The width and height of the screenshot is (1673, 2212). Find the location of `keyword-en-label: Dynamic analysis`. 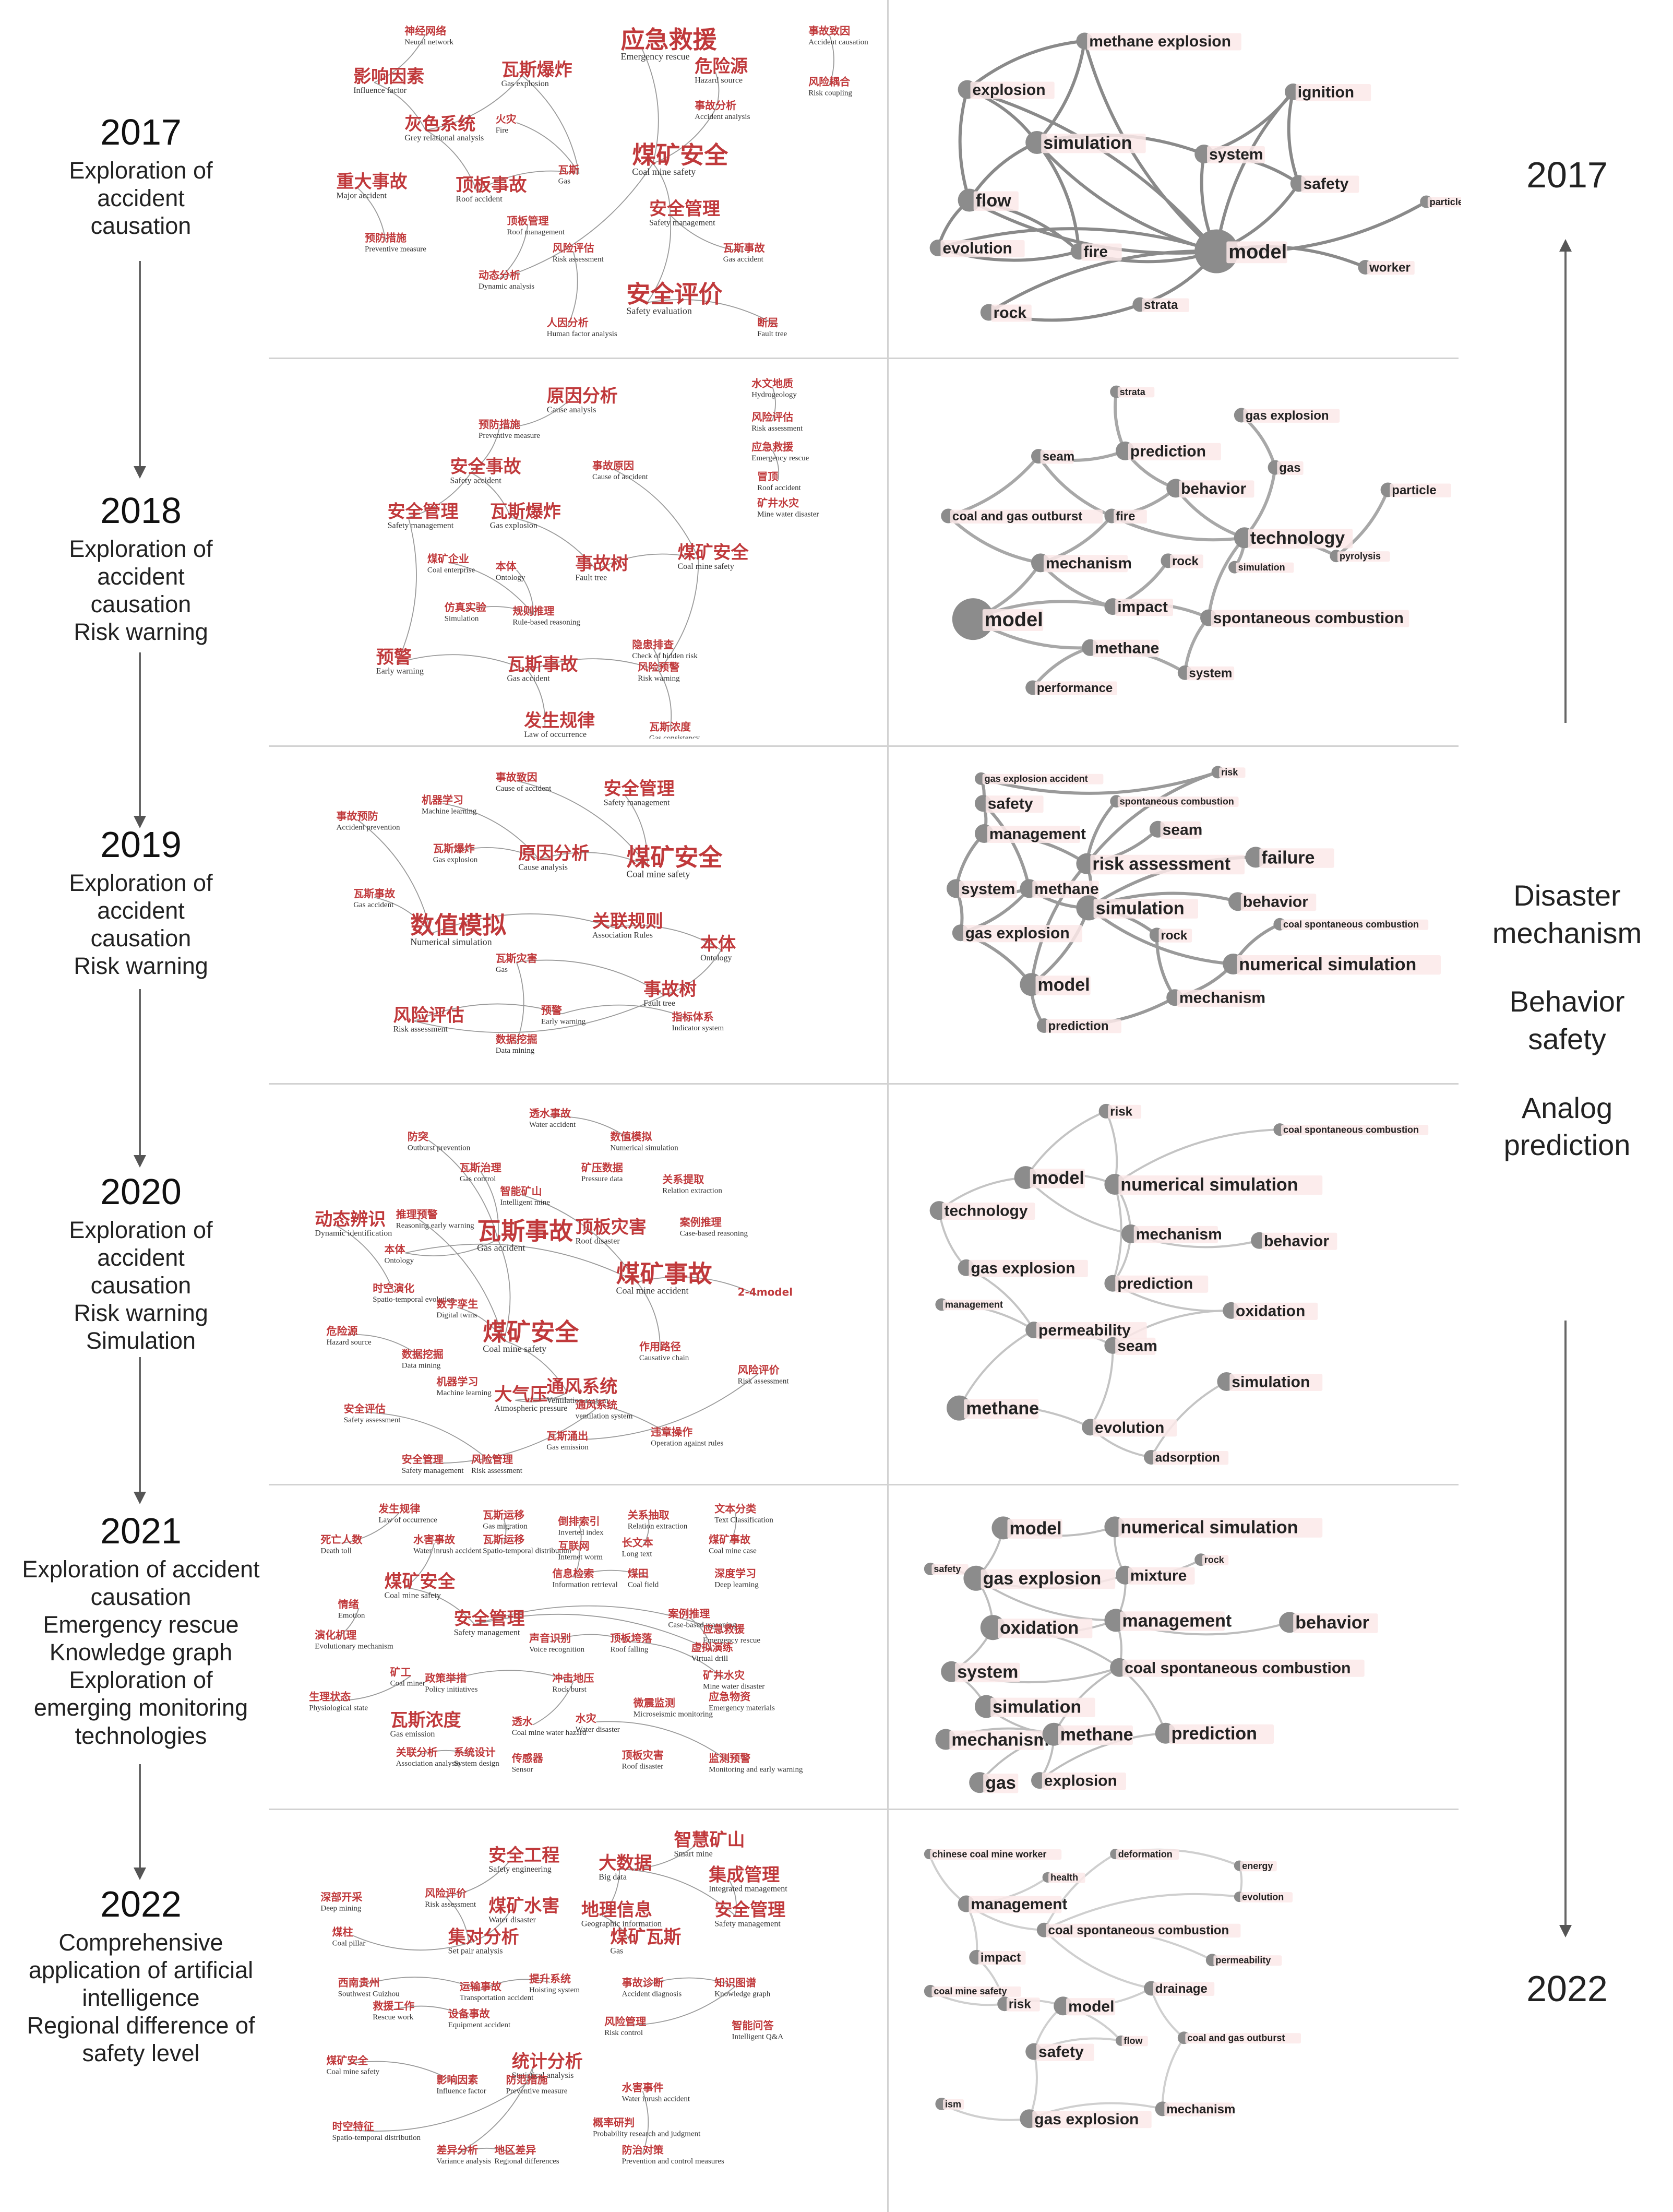

keyword-en-label: Dynamic analysis is located at coordinates (507, 286).